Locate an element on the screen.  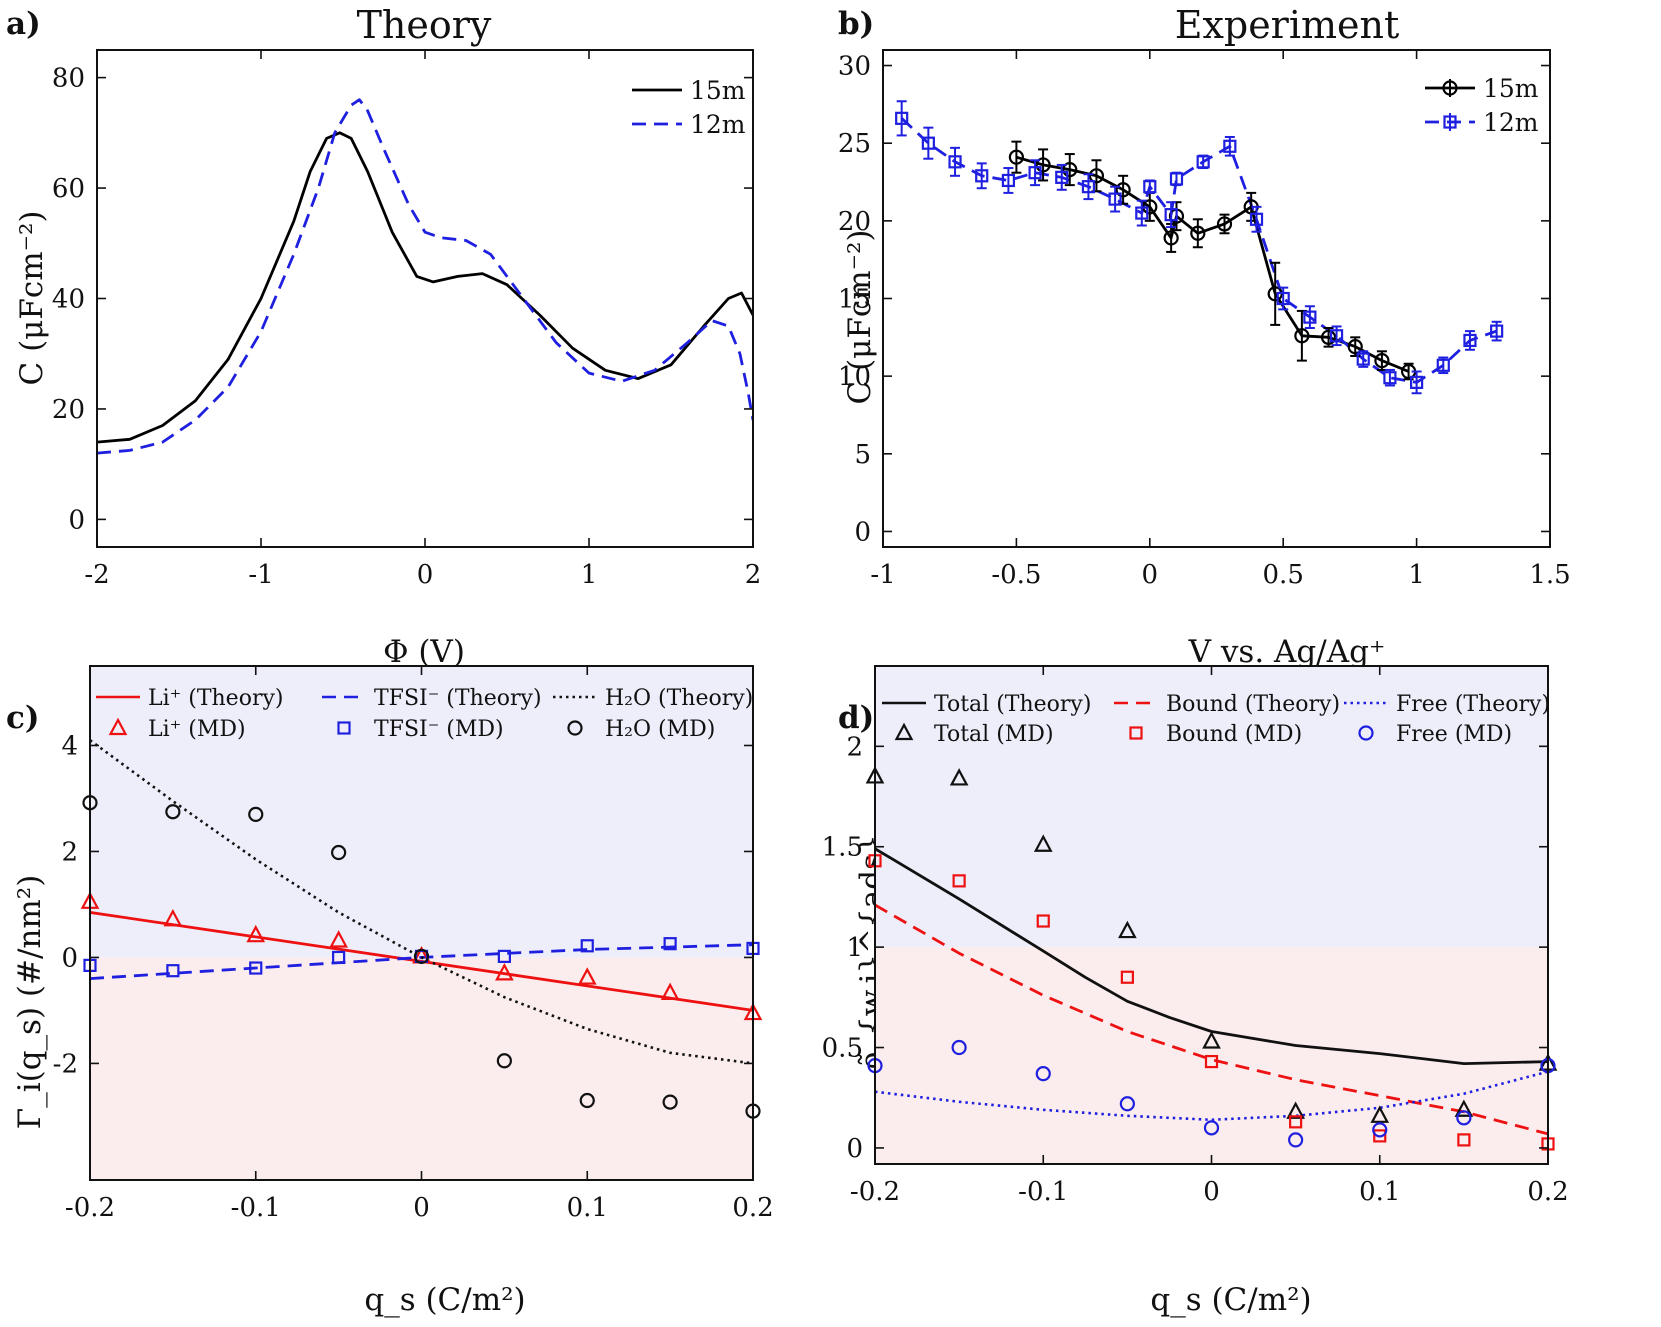
y-tick-label: 4 is located at coordinates (69, 746).